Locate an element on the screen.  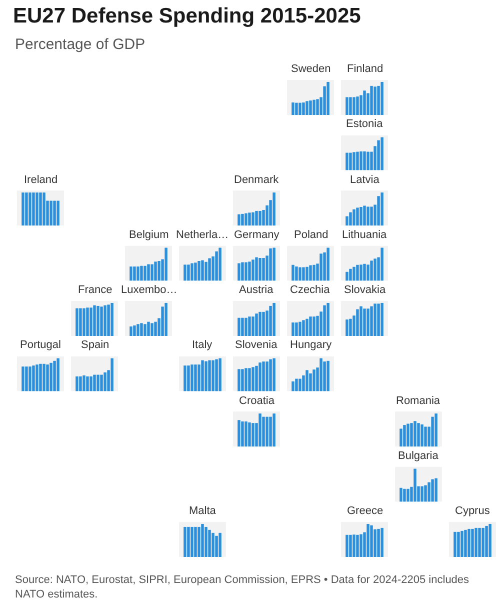
chart-title: Denmark is located at coordinates (257, 180).